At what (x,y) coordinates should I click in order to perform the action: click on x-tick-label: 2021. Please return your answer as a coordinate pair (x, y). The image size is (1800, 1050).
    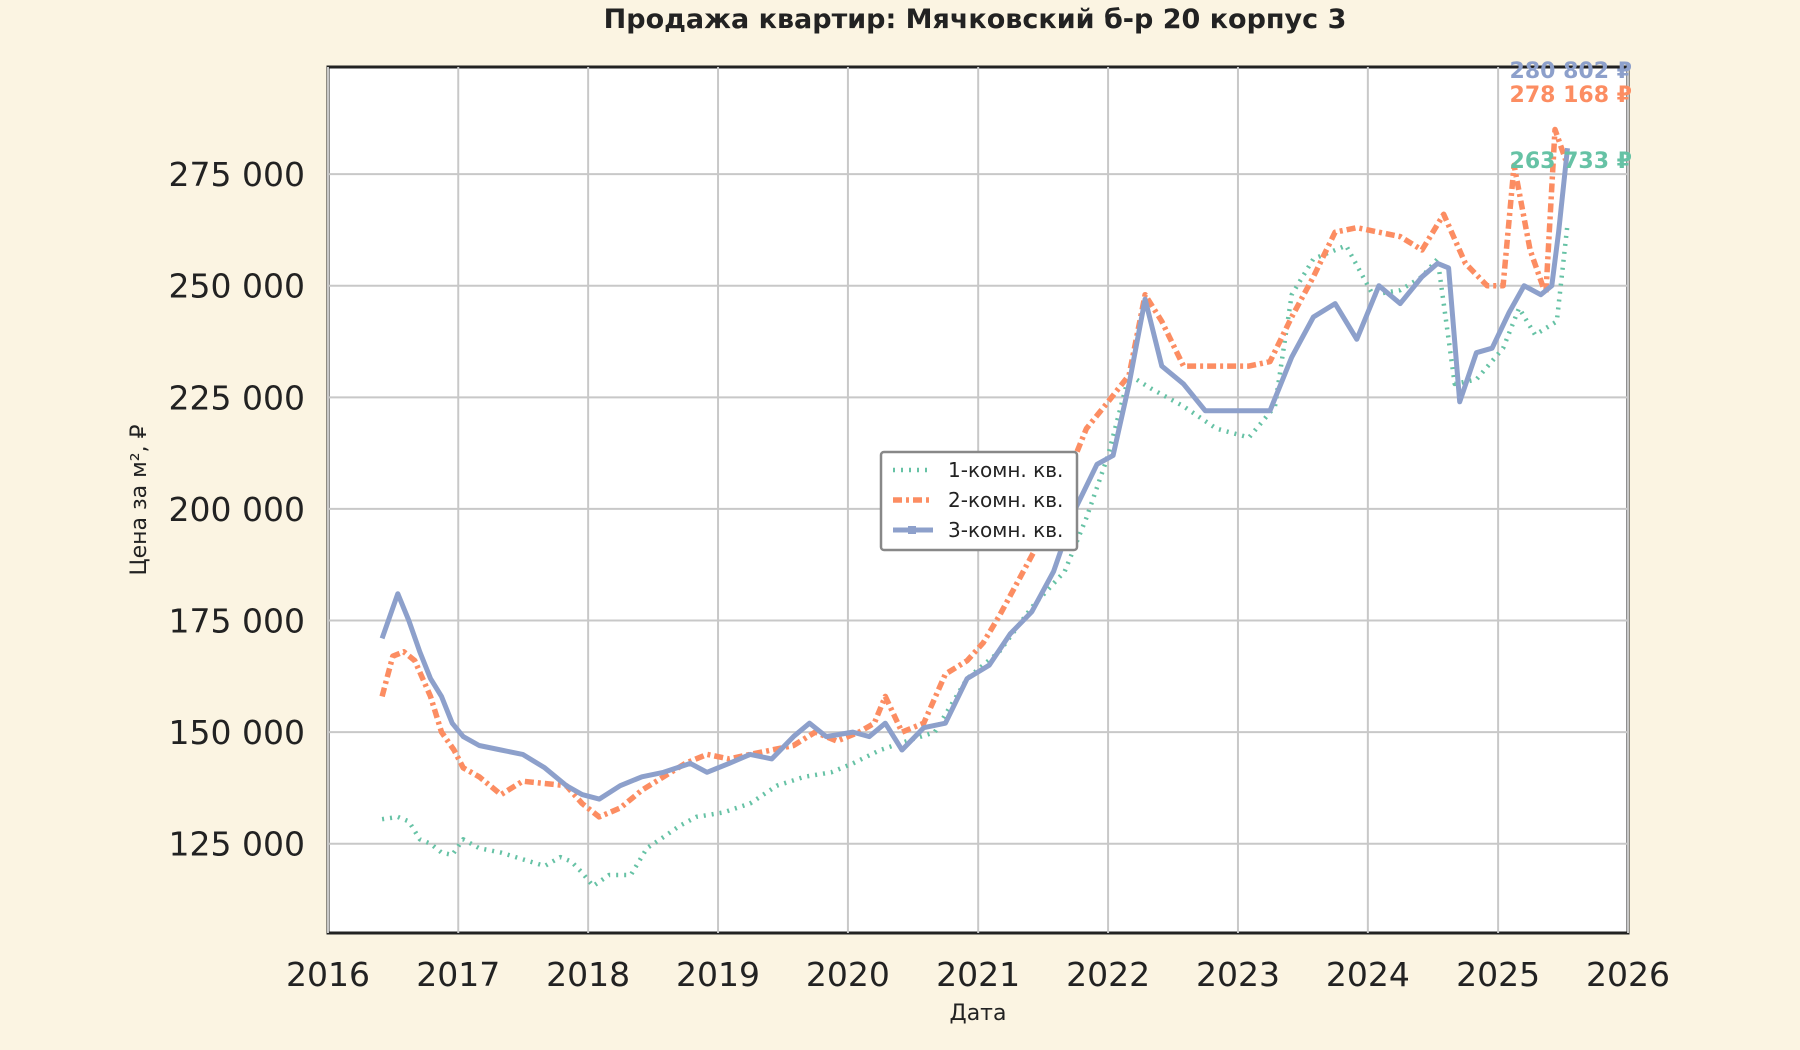
    Looking at the image, I should click on (978, 974).